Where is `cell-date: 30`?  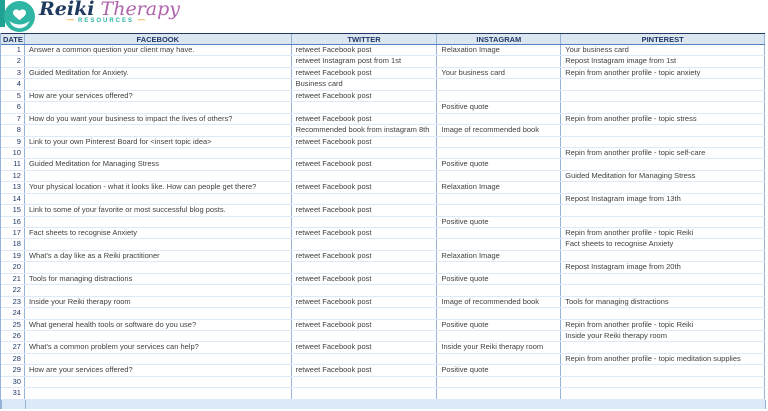
cell-date: 30 is located at coordinates (13, 382).